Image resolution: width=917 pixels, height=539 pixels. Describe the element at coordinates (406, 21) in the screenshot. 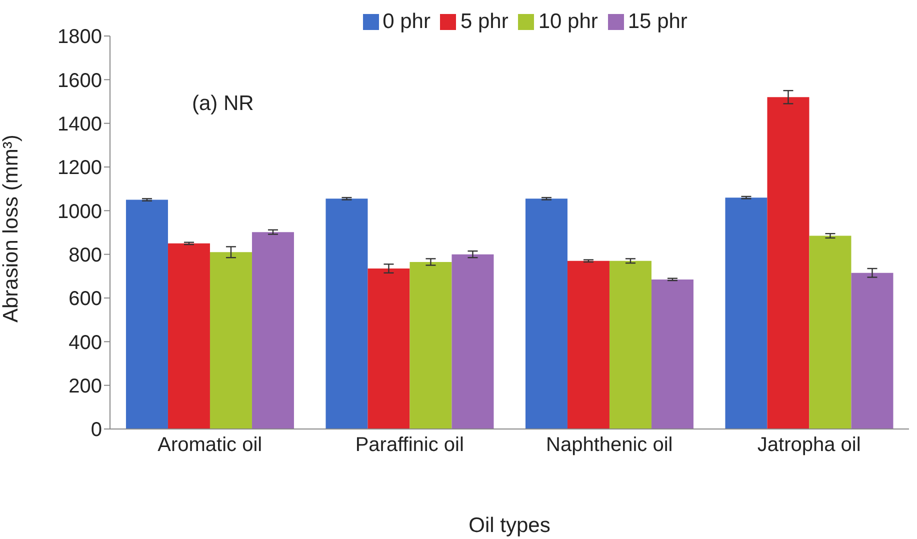

I see `legend-label: 0 phr` at that location.